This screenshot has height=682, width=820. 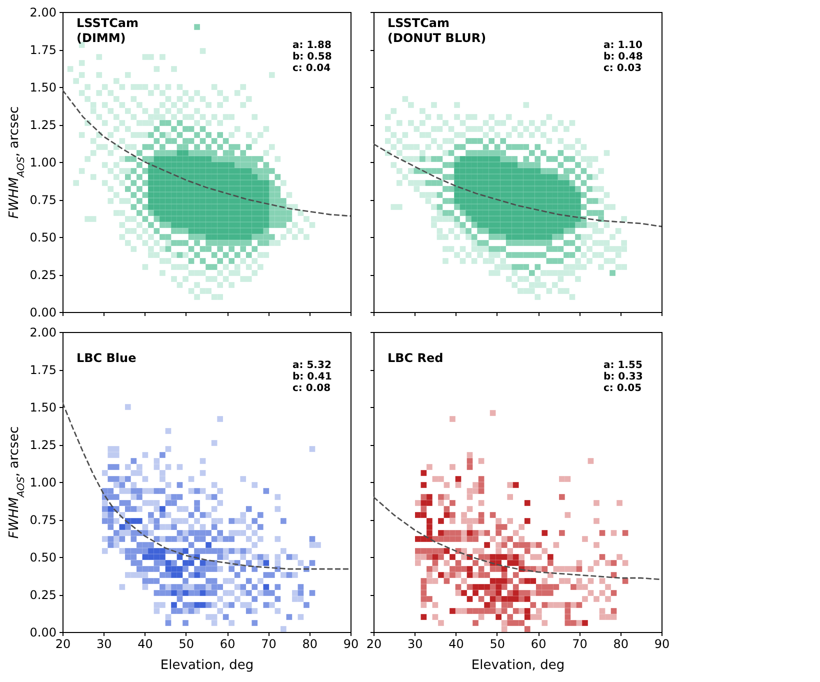 I want to click on annotation: a: 1.10, so click(x=623, y=45).